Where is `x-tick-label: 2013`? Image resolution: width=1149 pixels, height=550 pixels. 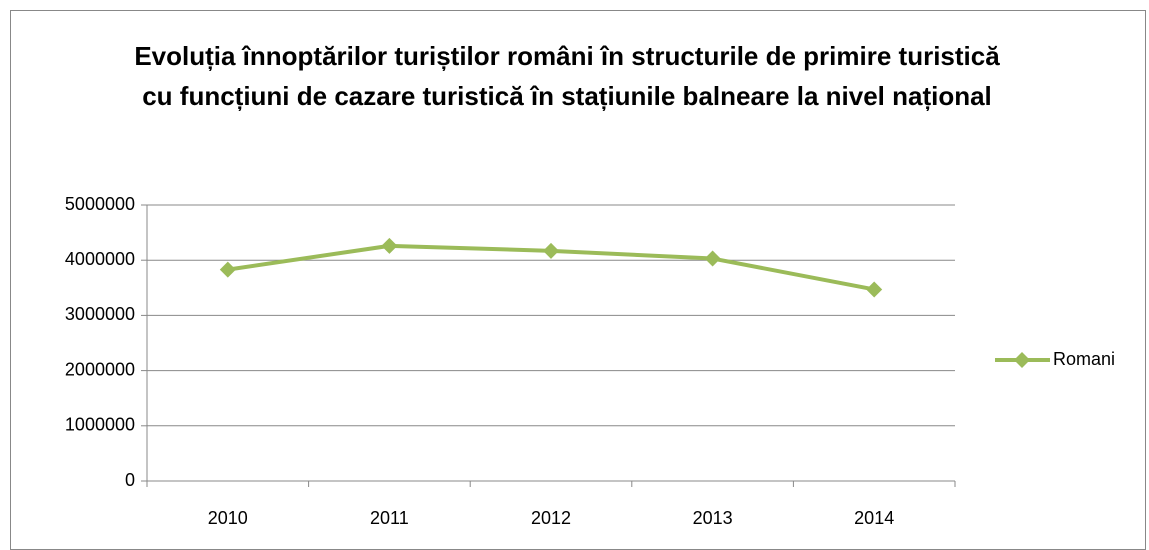
x-tick-label: 2013 is located at coordinates (713, 518).